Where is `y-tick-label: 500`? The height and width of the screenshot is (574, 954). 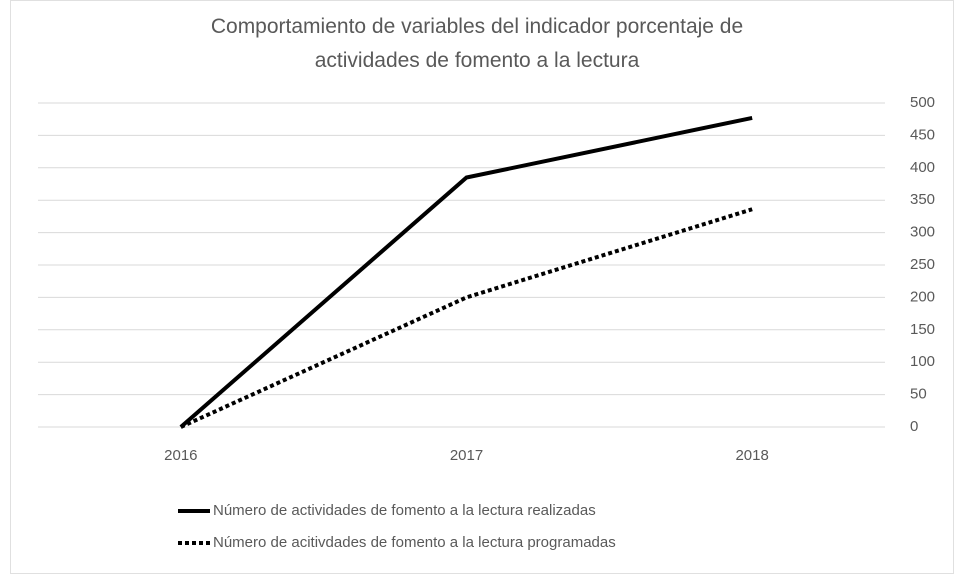 y-tick-label: 500 is located at coordinates (922, 102).